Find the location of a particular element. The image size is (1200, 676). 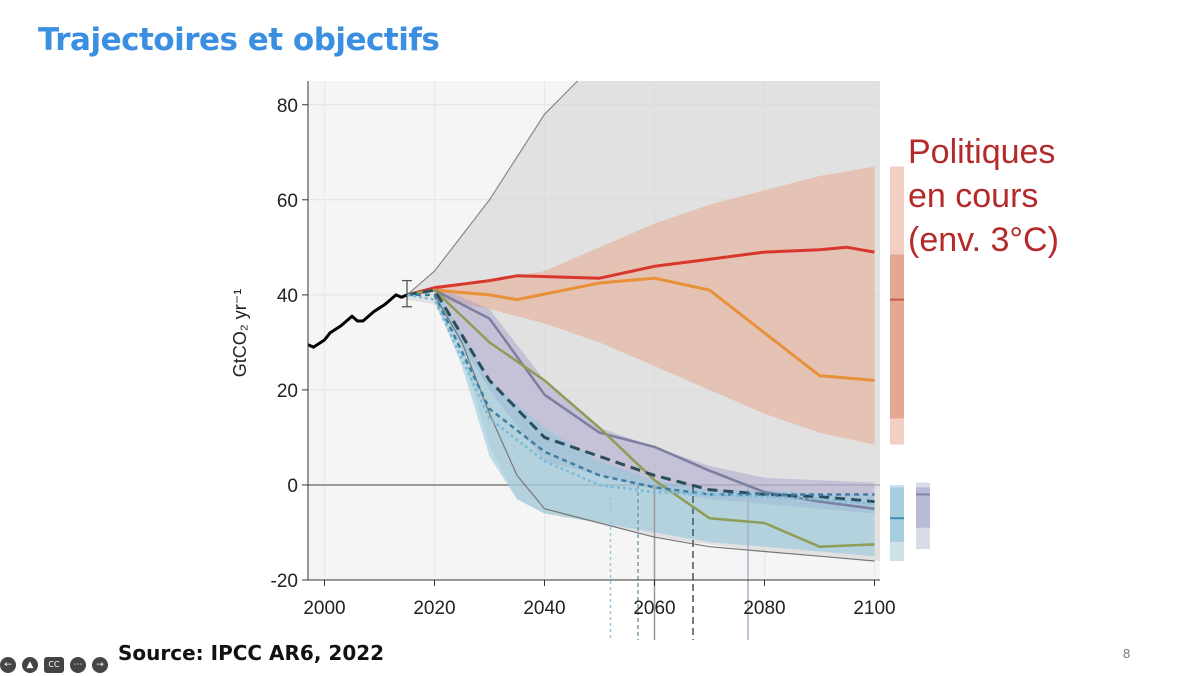

y-axis-label: GtCO₂ yr⁻¹ is located at coordinates (240, 333).